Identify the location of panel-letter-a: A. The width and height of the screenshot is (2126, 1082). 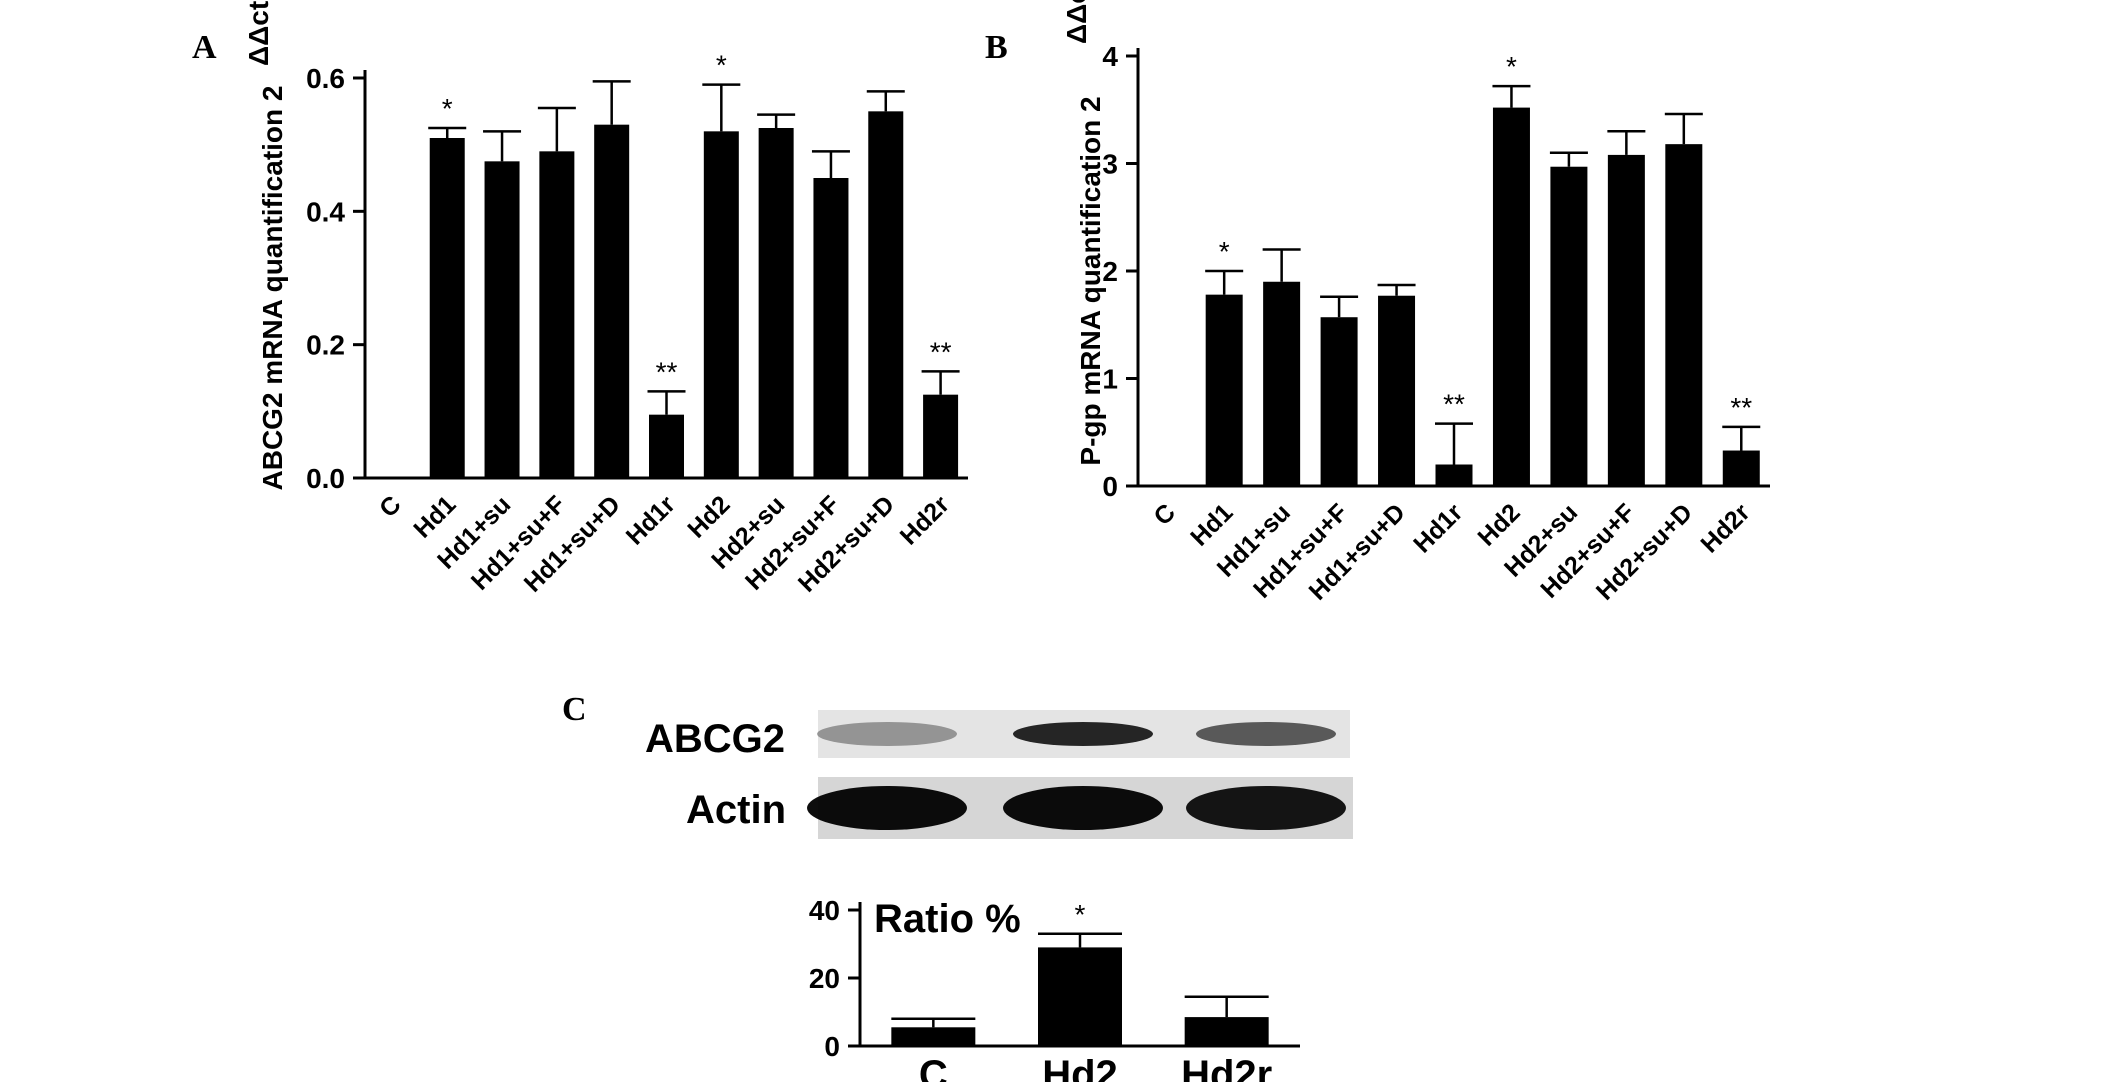
(204, 47).